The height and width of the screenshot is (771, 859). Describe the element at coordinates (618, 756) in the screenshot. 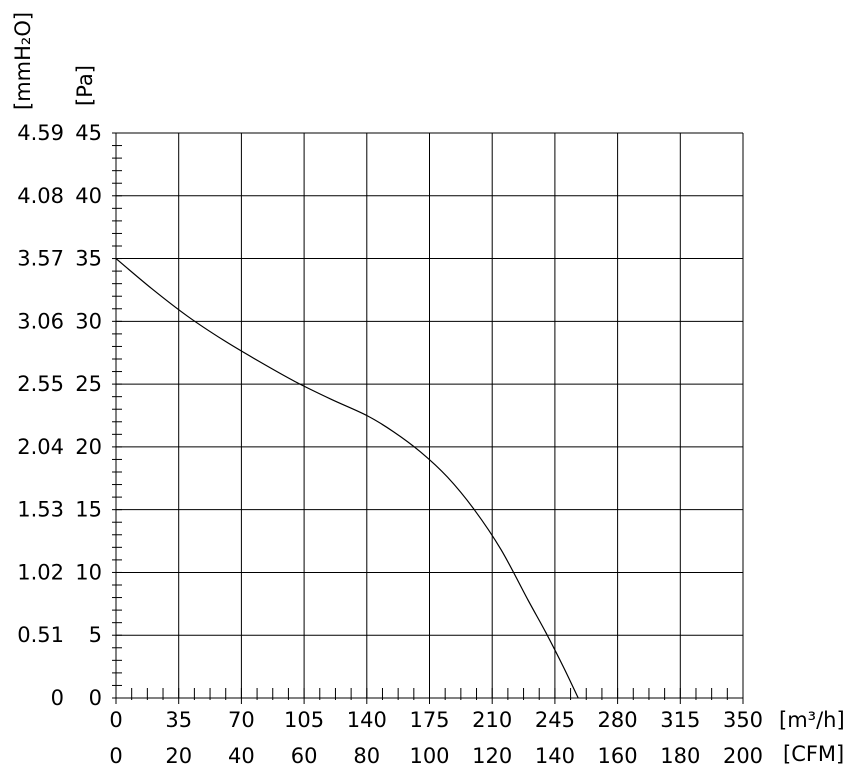

I see `x2-tick-label-8: 160` at that location.